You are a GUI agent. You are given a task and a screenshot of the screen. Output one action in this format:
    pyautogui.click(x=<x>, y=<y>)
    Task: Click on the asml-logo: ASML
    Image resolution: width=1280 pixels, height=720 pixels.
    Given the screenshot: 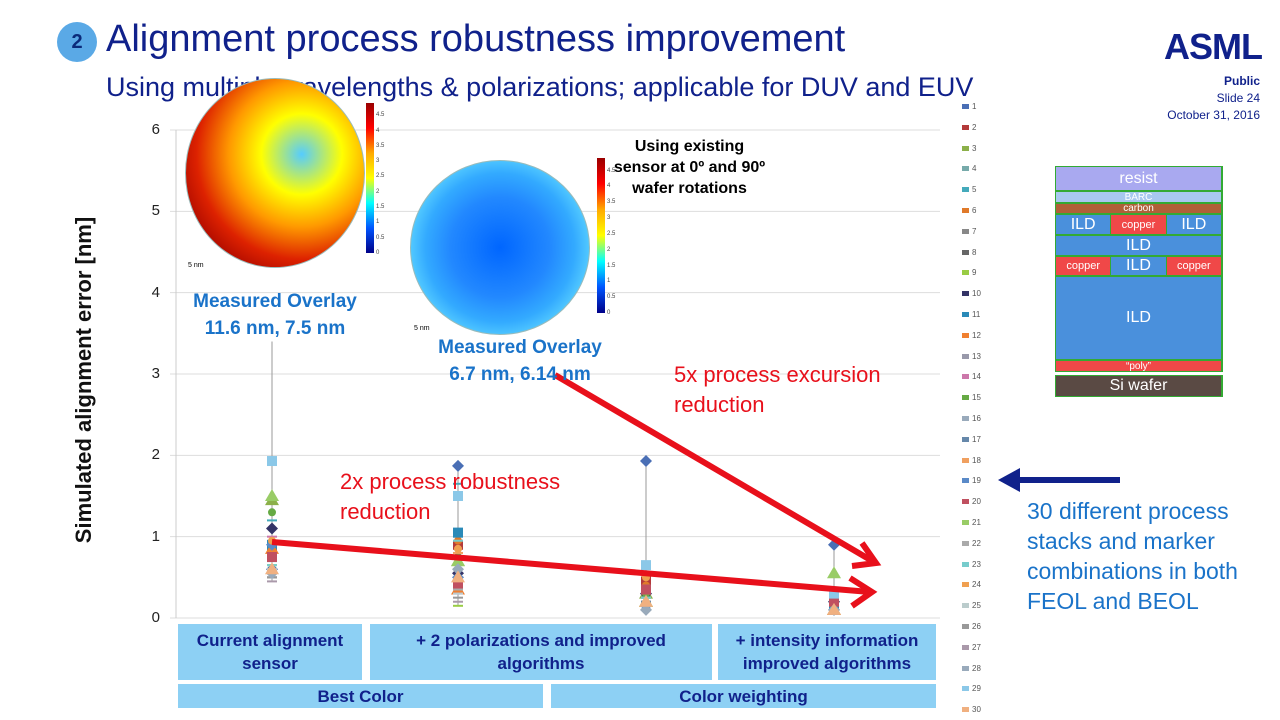 What is the action you would take?
    pyautogui.click(x=1213, y=46)
    